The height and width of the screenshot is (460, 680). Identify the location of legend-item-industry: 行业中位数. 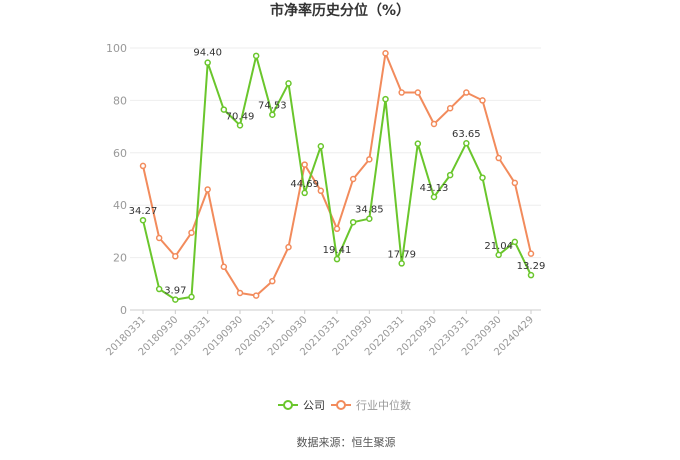
(371, 405).